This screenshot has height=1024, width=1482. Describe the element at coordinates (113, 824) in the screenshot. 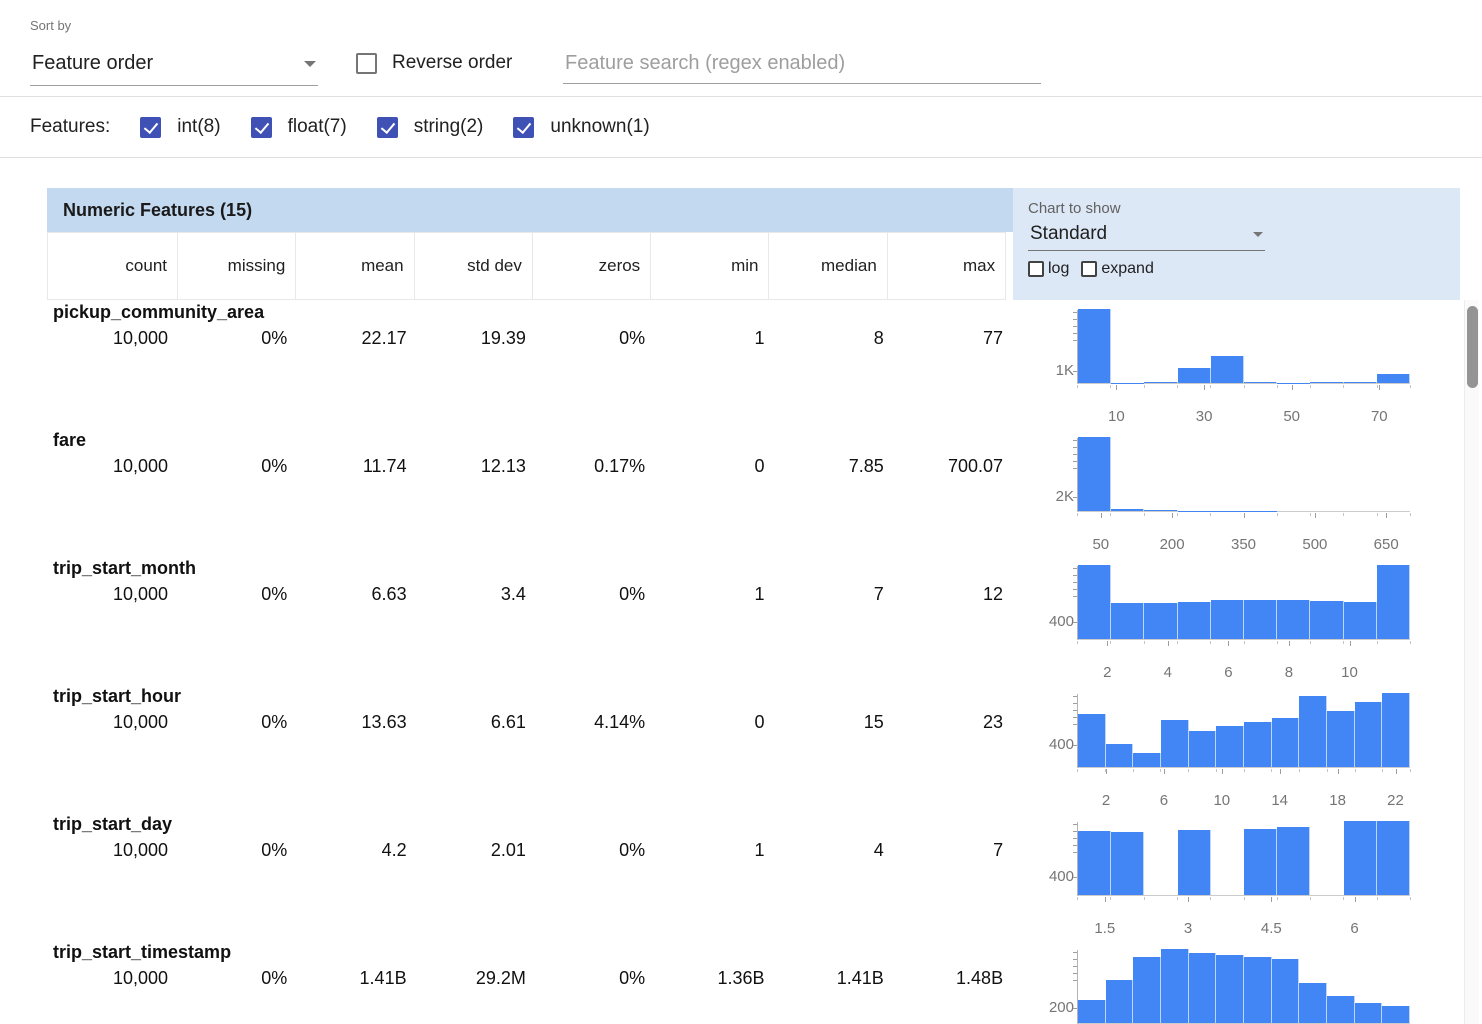

I see `feature-name: trip_start_day` at that location.